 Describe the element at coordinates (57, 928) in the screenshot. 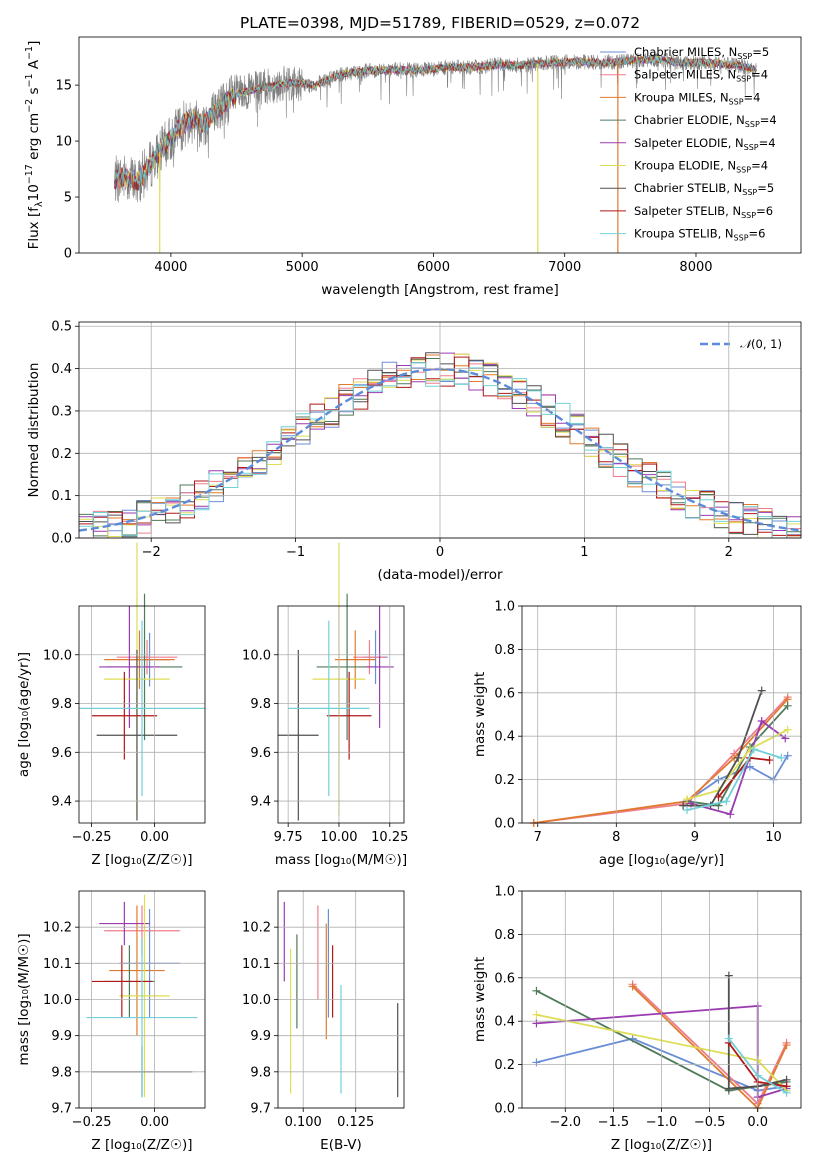

I see `y-tick-label: 10.2` at that location.